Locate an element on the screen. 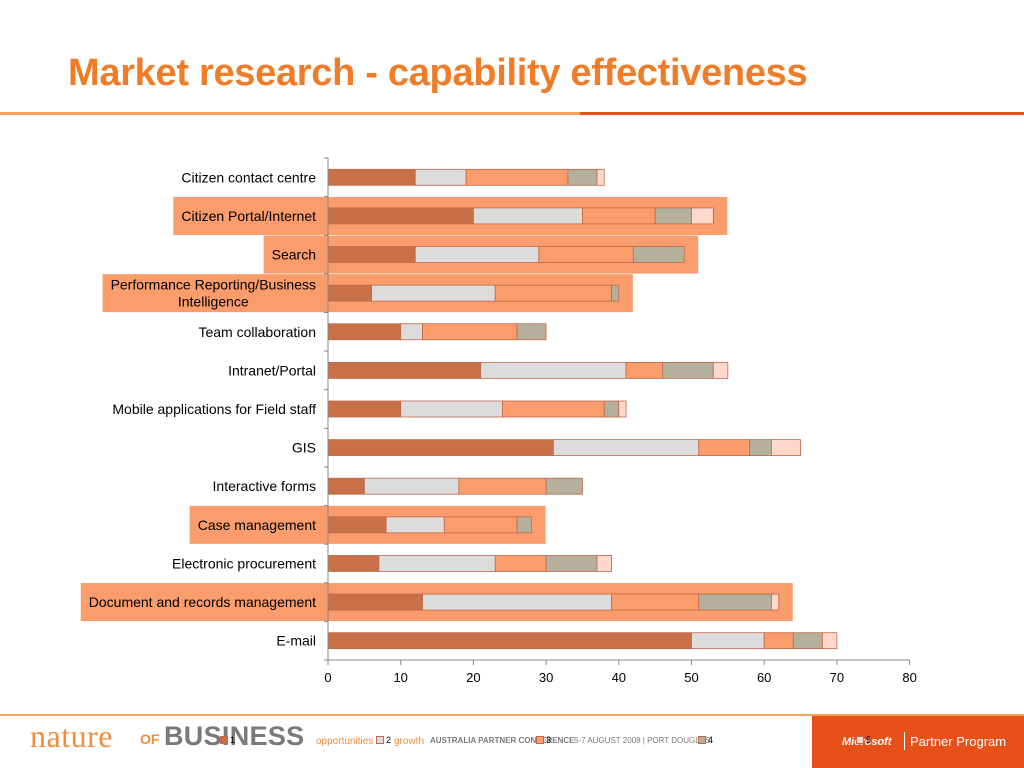 The height and width of the screenshot is (768, 1024). tagline-growth: growth is located at coordinates (409, 741).